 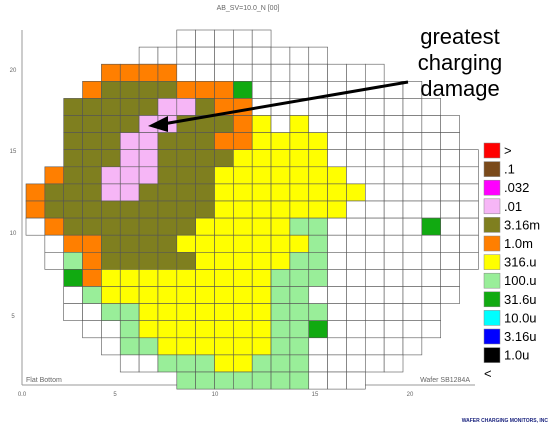 What do you see at coordinates (522, 224) in the screenshot?
I see `legend-label: 3.16m` at bounding box center [522, 224].